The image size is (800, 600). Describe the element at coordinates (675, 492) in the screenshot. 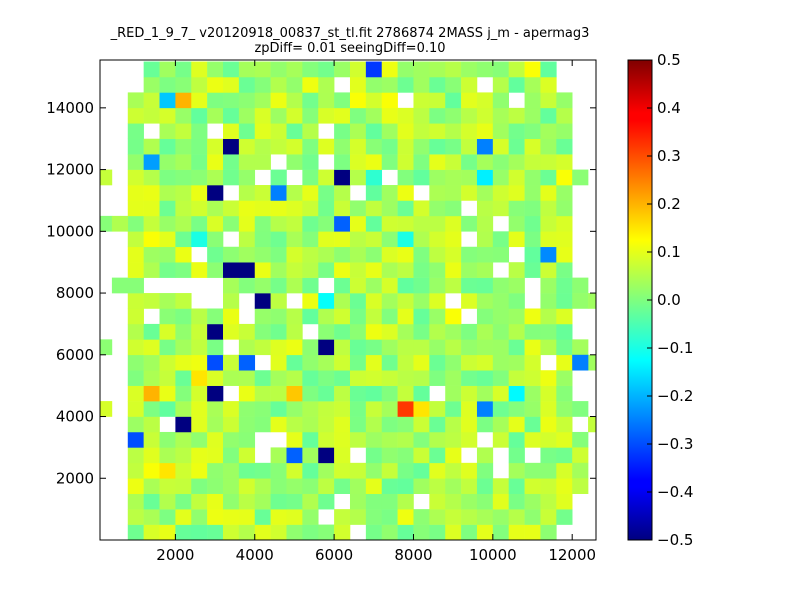

I see `colorbar-tick-label: −0.4` at that location.